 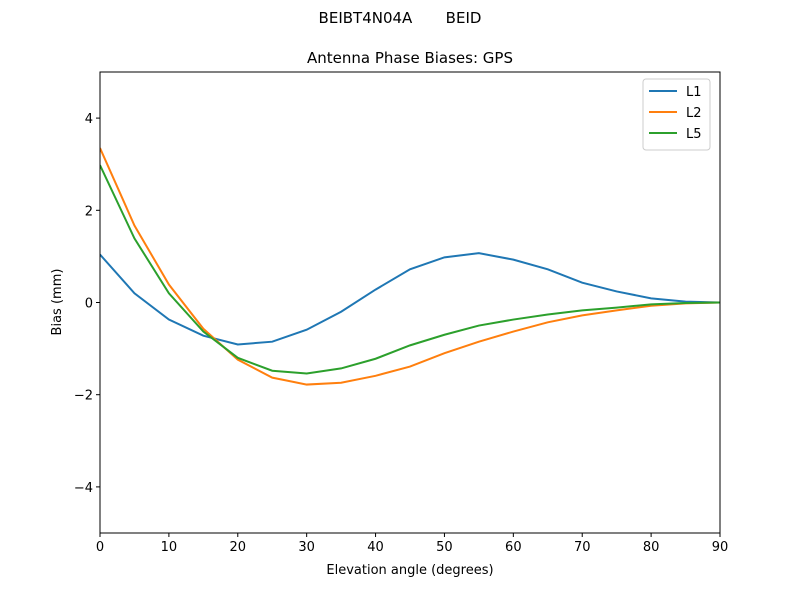 What do you see at coordinates (720, 547) in the screenshot?
I see `x-tick-label: 90` at bounding box center [720, 547].